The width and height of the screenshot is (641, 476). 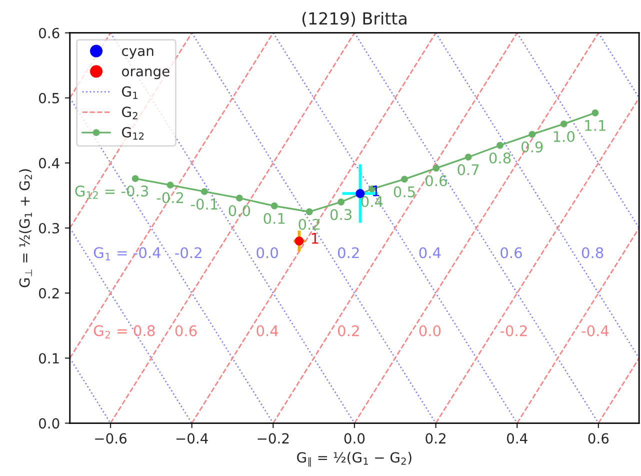 What do you see at coordinates (127, 253) in the screenshot?
I see `annotation: G$_{1}$ = -0.4` at bounding box center [127, 253].